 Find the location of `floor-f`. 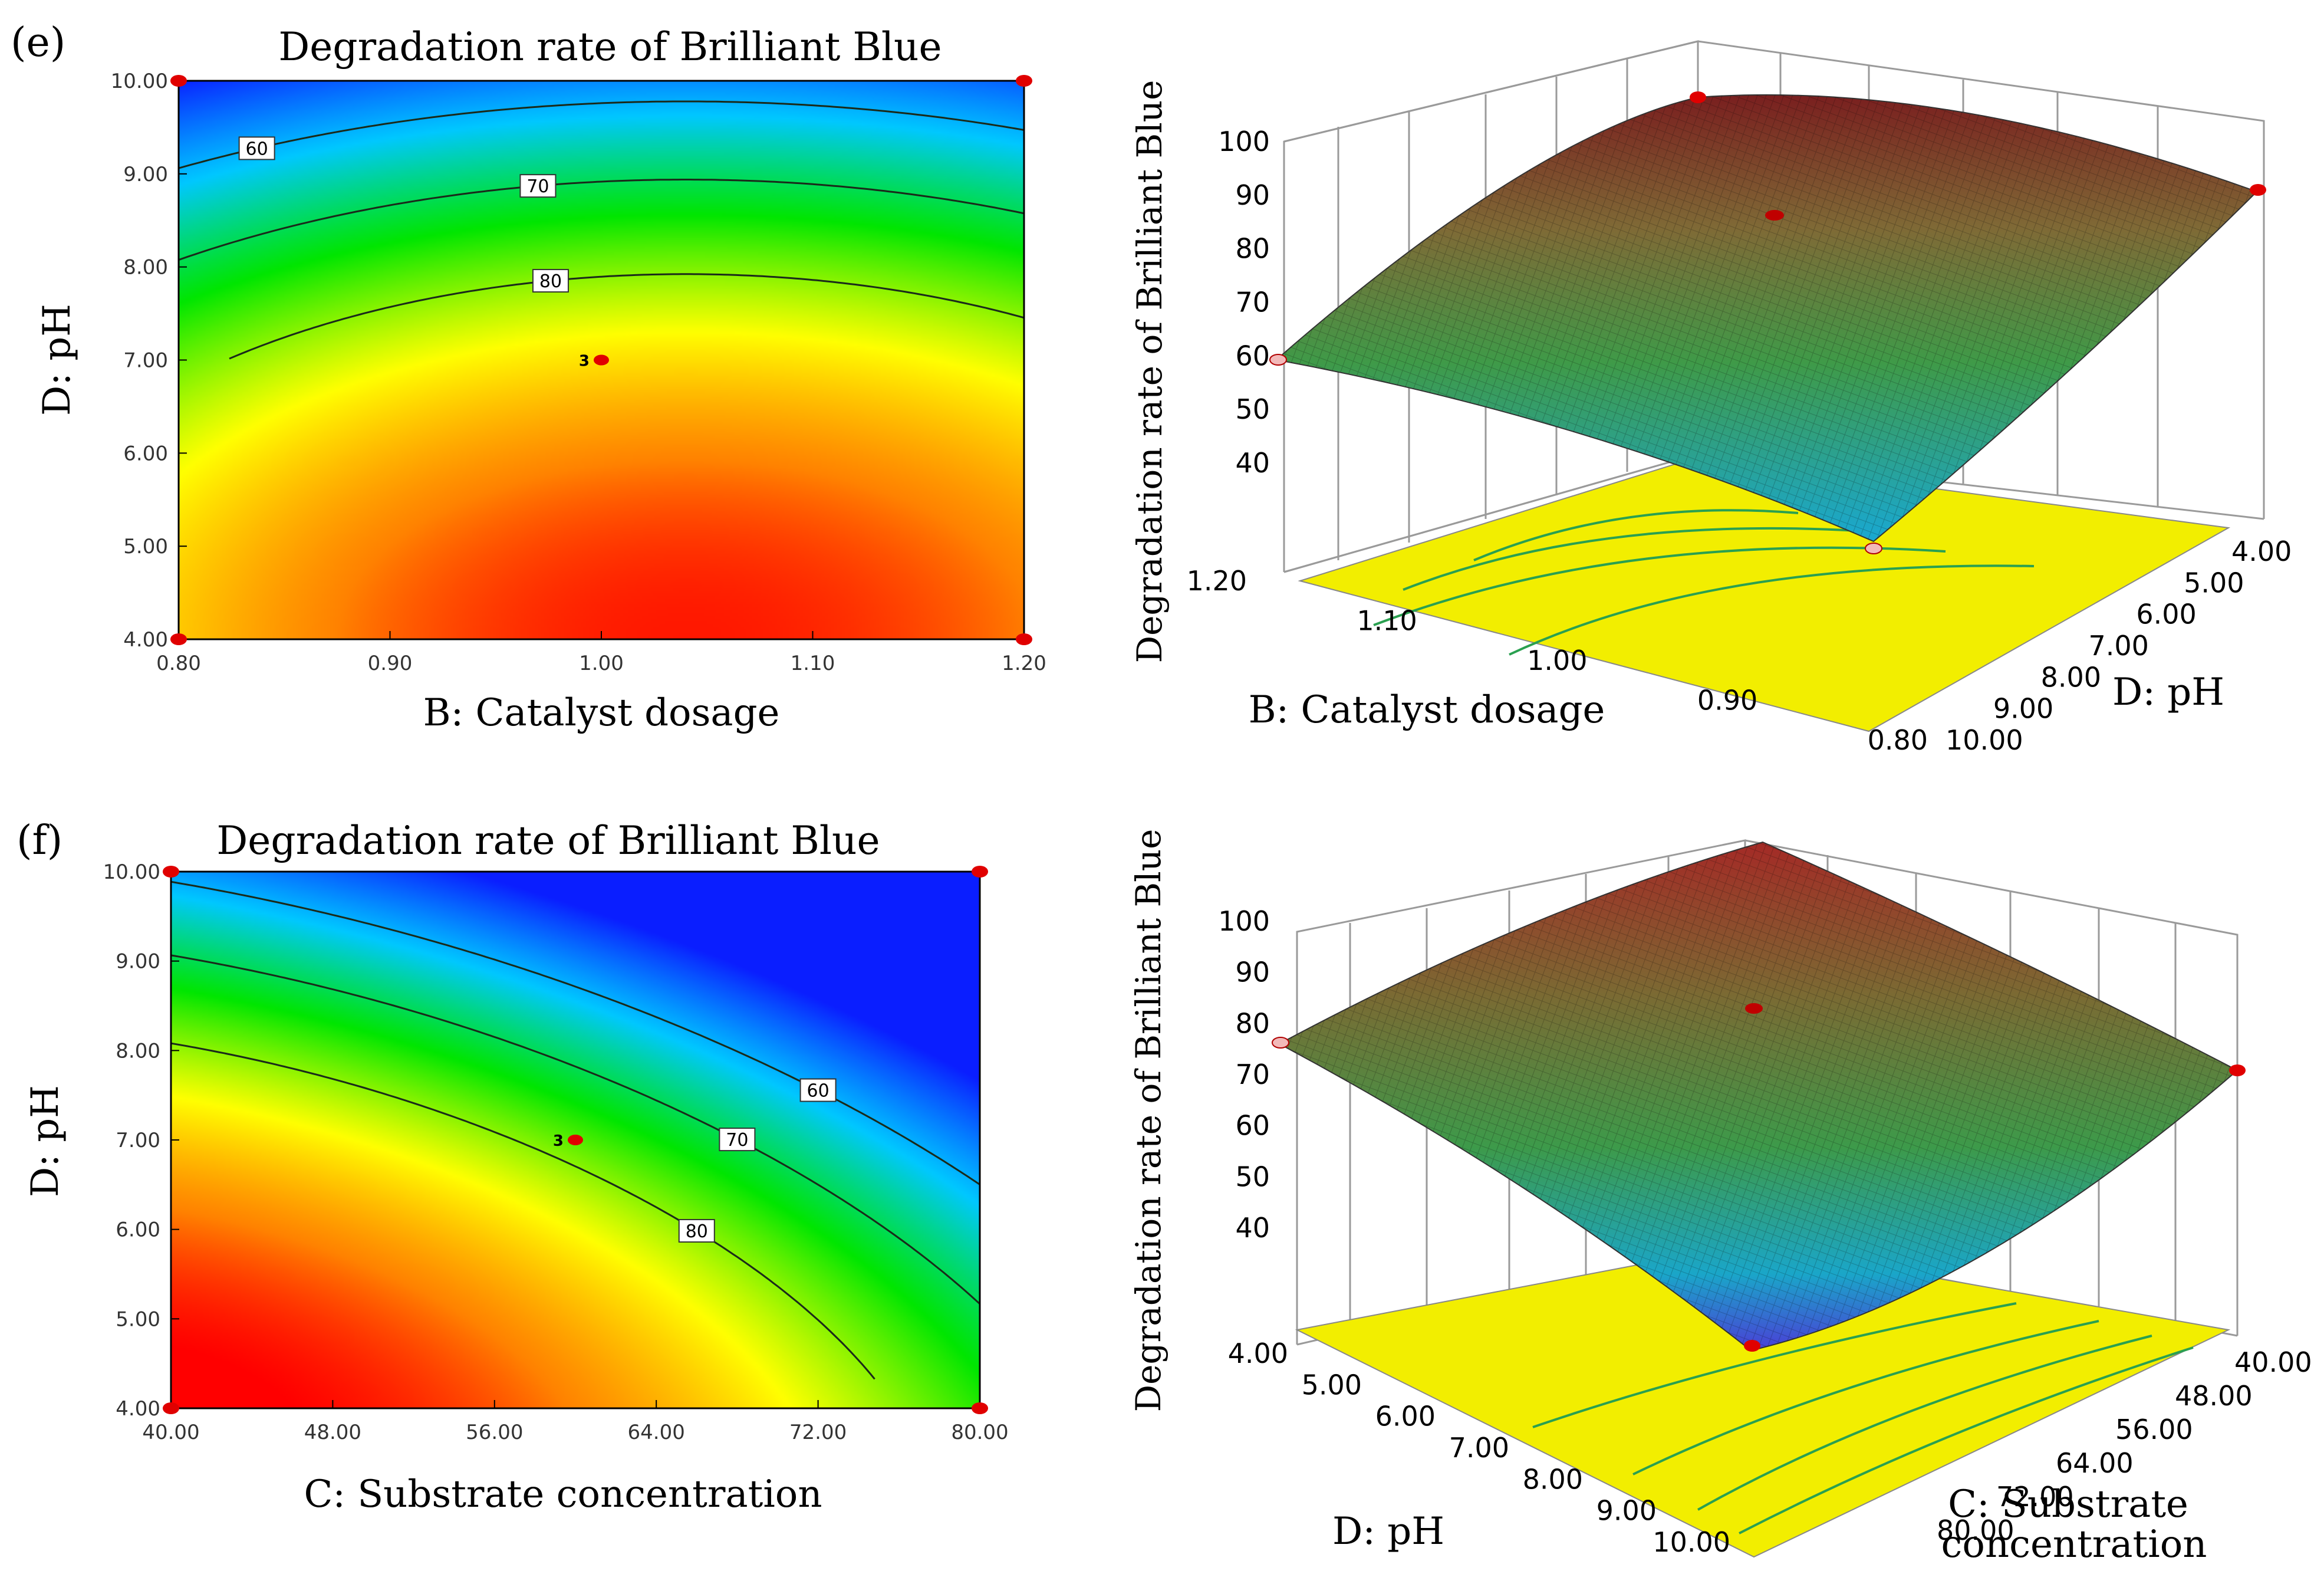

floor-f is located at coordinates (1763, 1400).